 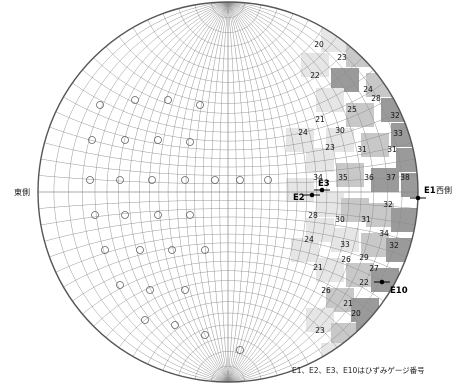 What do you see at coordinates (399, 291) in the screenshot?
I see `gauge-label: E10` at bounding box center [399, 291].